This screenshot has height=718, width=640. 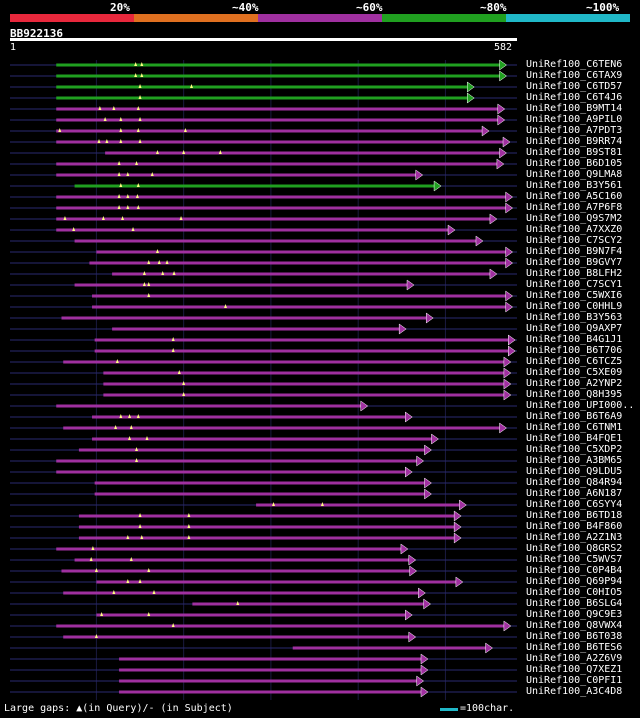 I want to click on hit-label: UniRef100_Q7XEZ1, so click(x=574, y=669).